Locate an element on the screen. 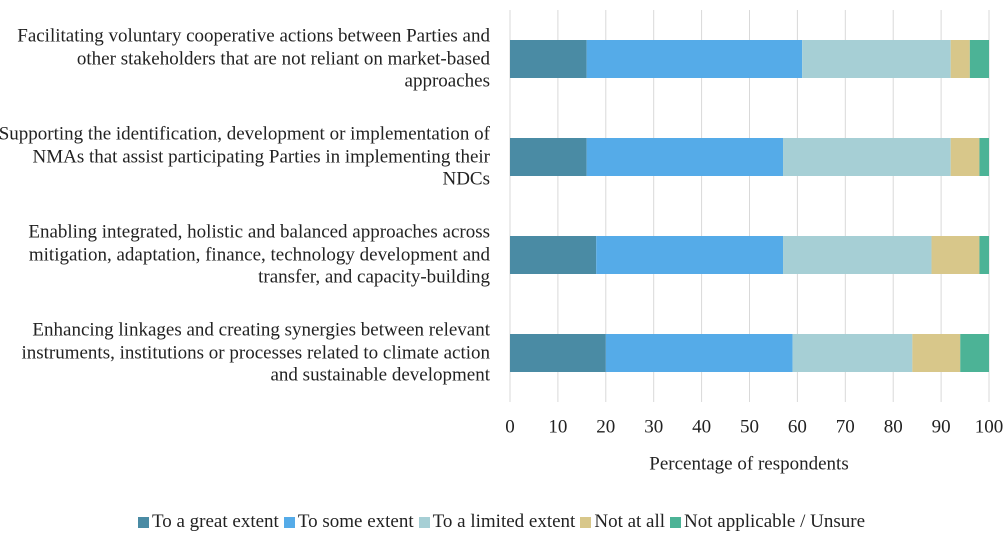  legend-item: Not applicable / Unsure is located at coordinates (767, 522).